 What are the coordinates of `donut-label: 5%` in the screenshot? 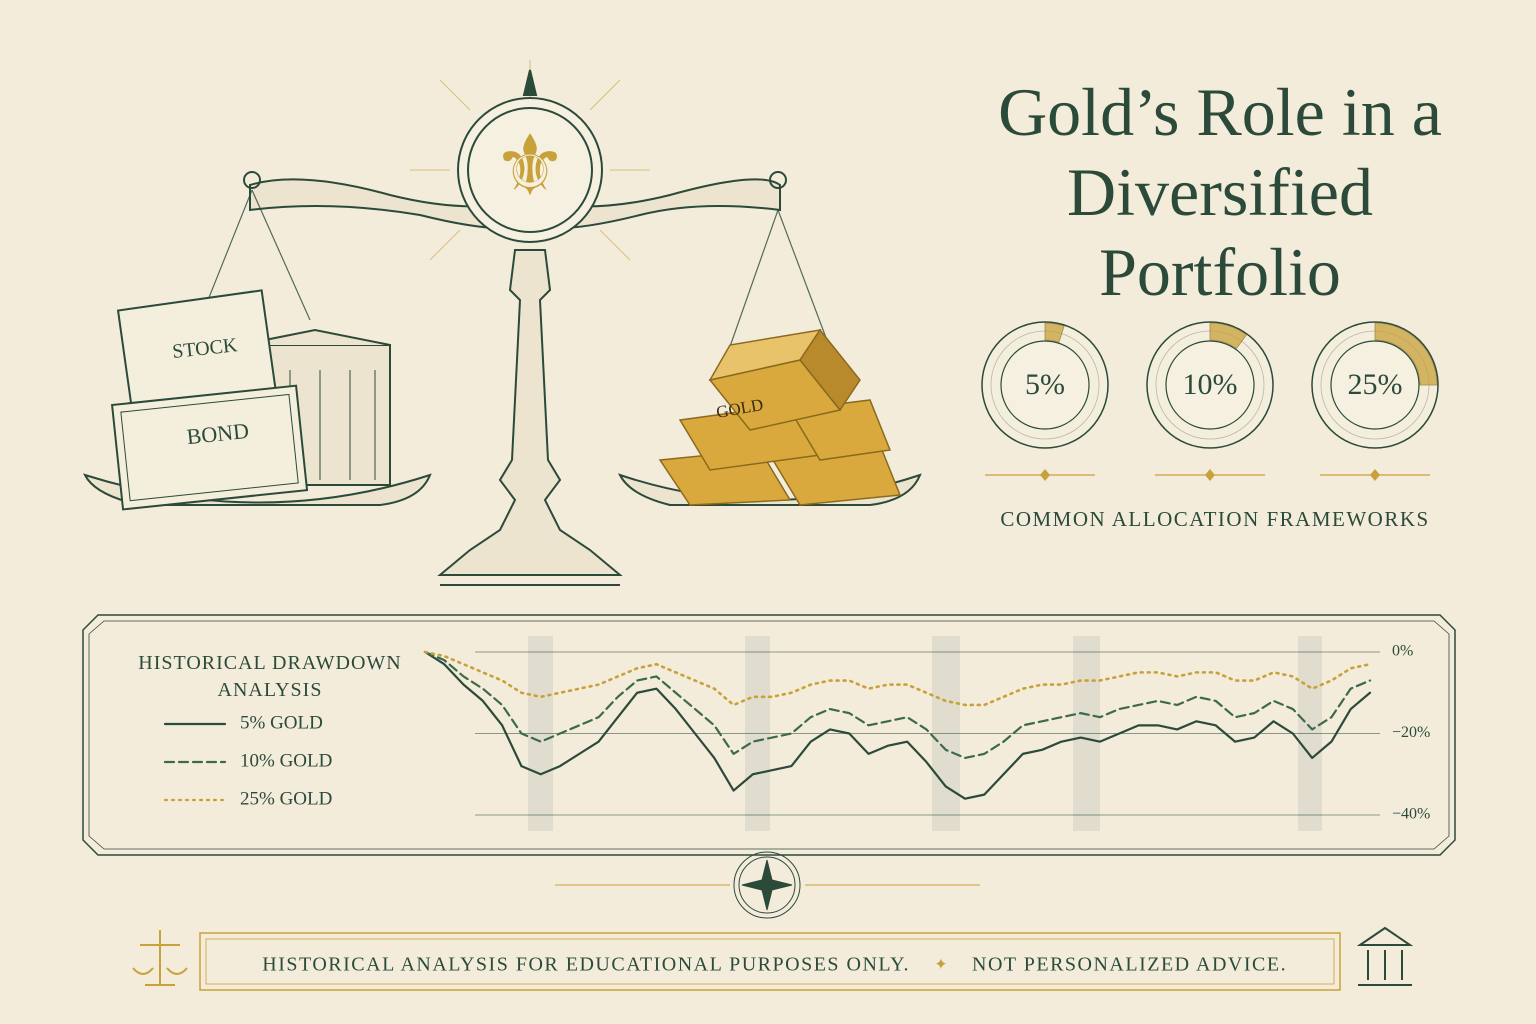 It's located at (1045, 384).